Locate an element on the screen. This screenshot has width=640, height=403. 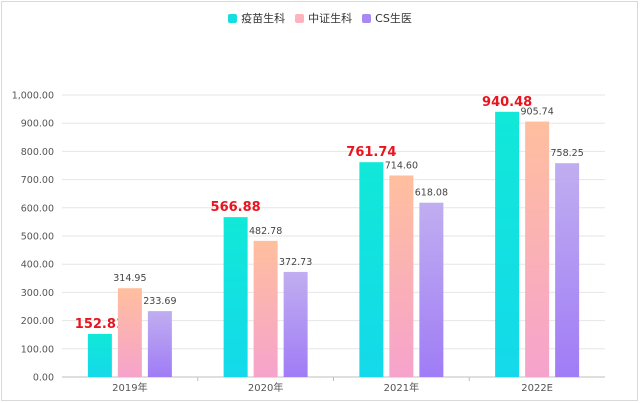
legend: 疫苗生科 中证生科 CS生医 is located at coordinates (320, 18).